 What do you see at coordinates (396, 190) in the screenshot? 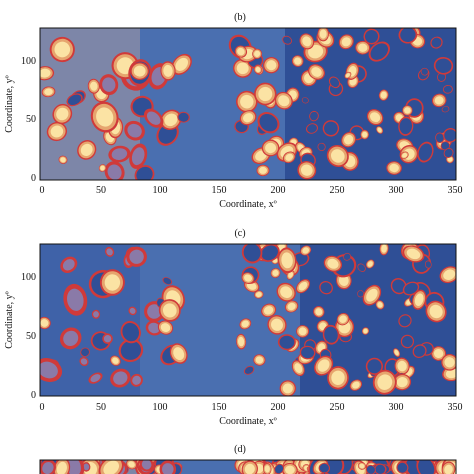
I see `panel-b-xtick-300: 300` at bounding box center [396, 190].